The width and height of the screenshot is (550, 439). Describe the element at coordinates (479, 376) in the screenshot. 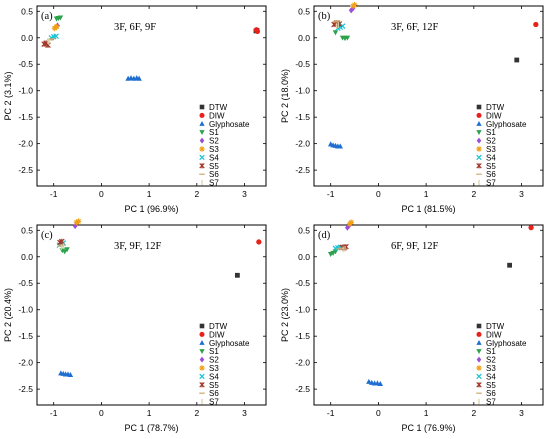

I see `legend-marker-s4` at that location.